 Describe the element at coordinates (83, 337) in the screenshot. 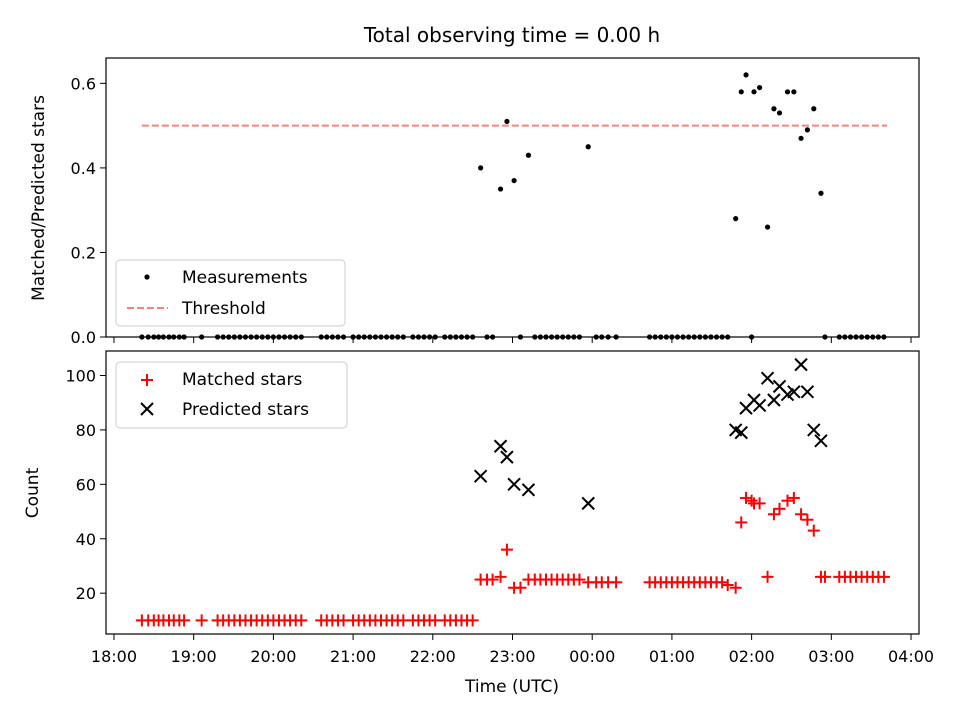

I see `top-y-tick-label: 0.0` at that location.